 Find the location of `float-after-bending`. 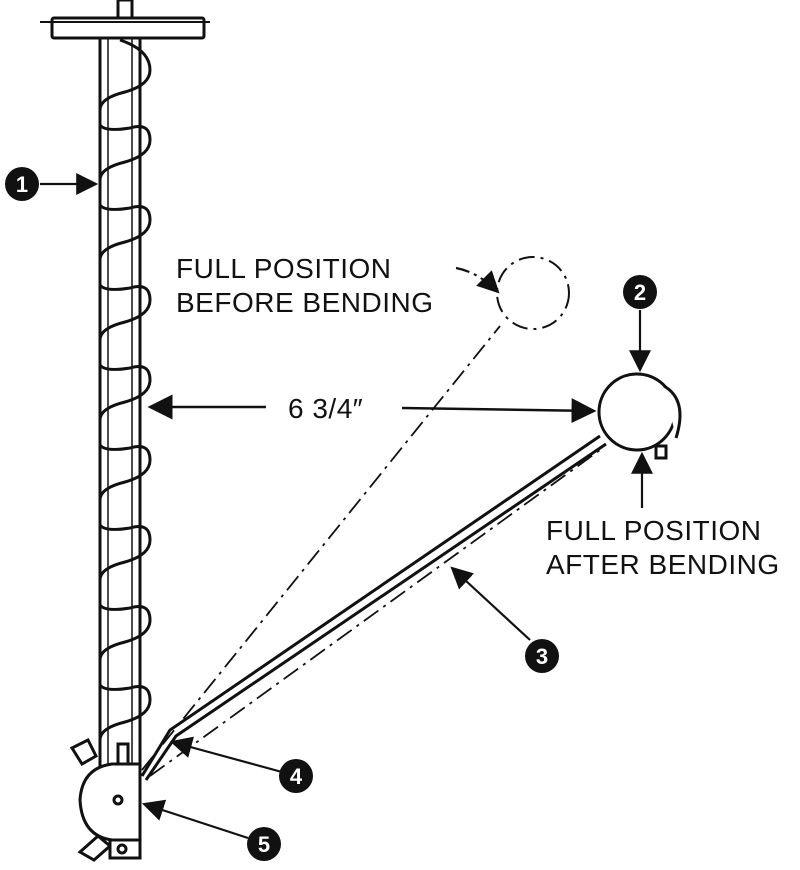

float-after-bending is located at coordinates (639, 416).